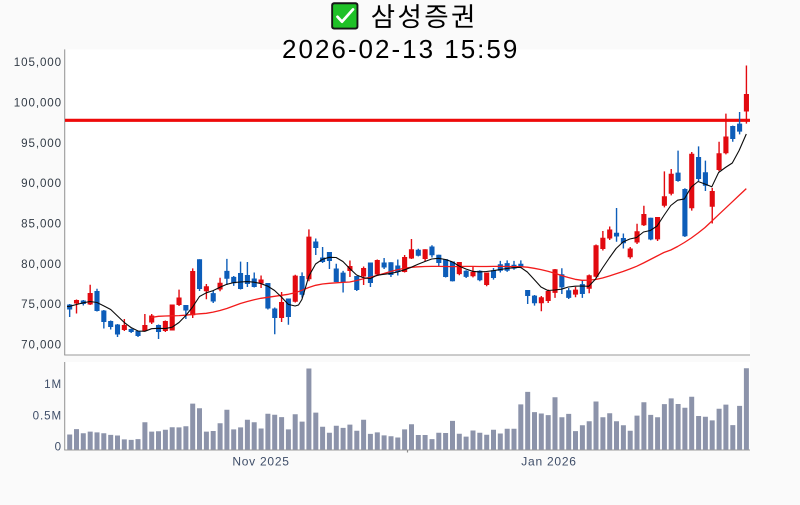  Describe the element at coordinates (400, 49) in the screenshot. I see `svg-text: 2026-02-13 15:59` at that location.